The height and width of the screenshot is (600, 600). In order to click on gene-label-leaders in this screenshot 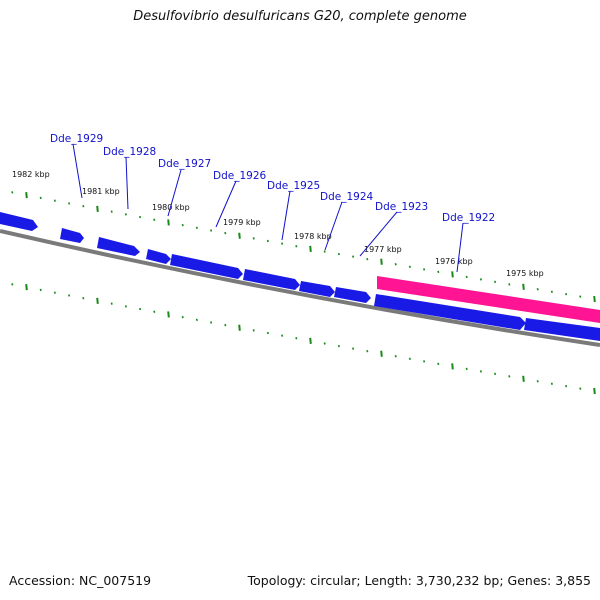, I will do `click(268, 208)`.